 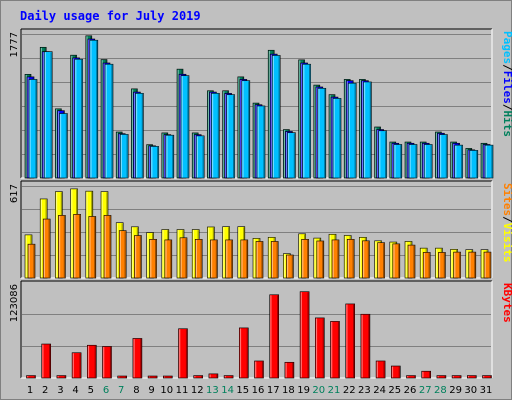 What do you see at coordinates (506, 303) in the screenshot?
I see `panel-legend: KBytes` at bounding box center [506, 303].